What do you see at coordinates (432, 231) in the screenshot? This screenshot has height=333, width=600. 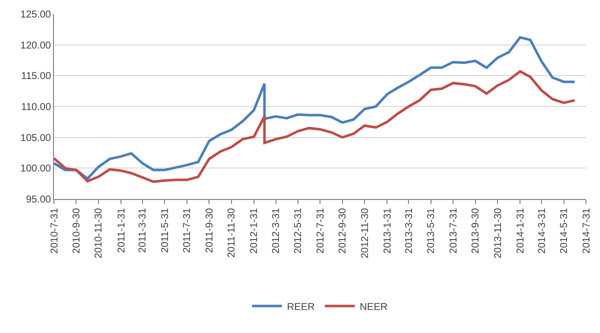 I see `x-tick-label: 2013-5-31` at bounding box center [432, 231].